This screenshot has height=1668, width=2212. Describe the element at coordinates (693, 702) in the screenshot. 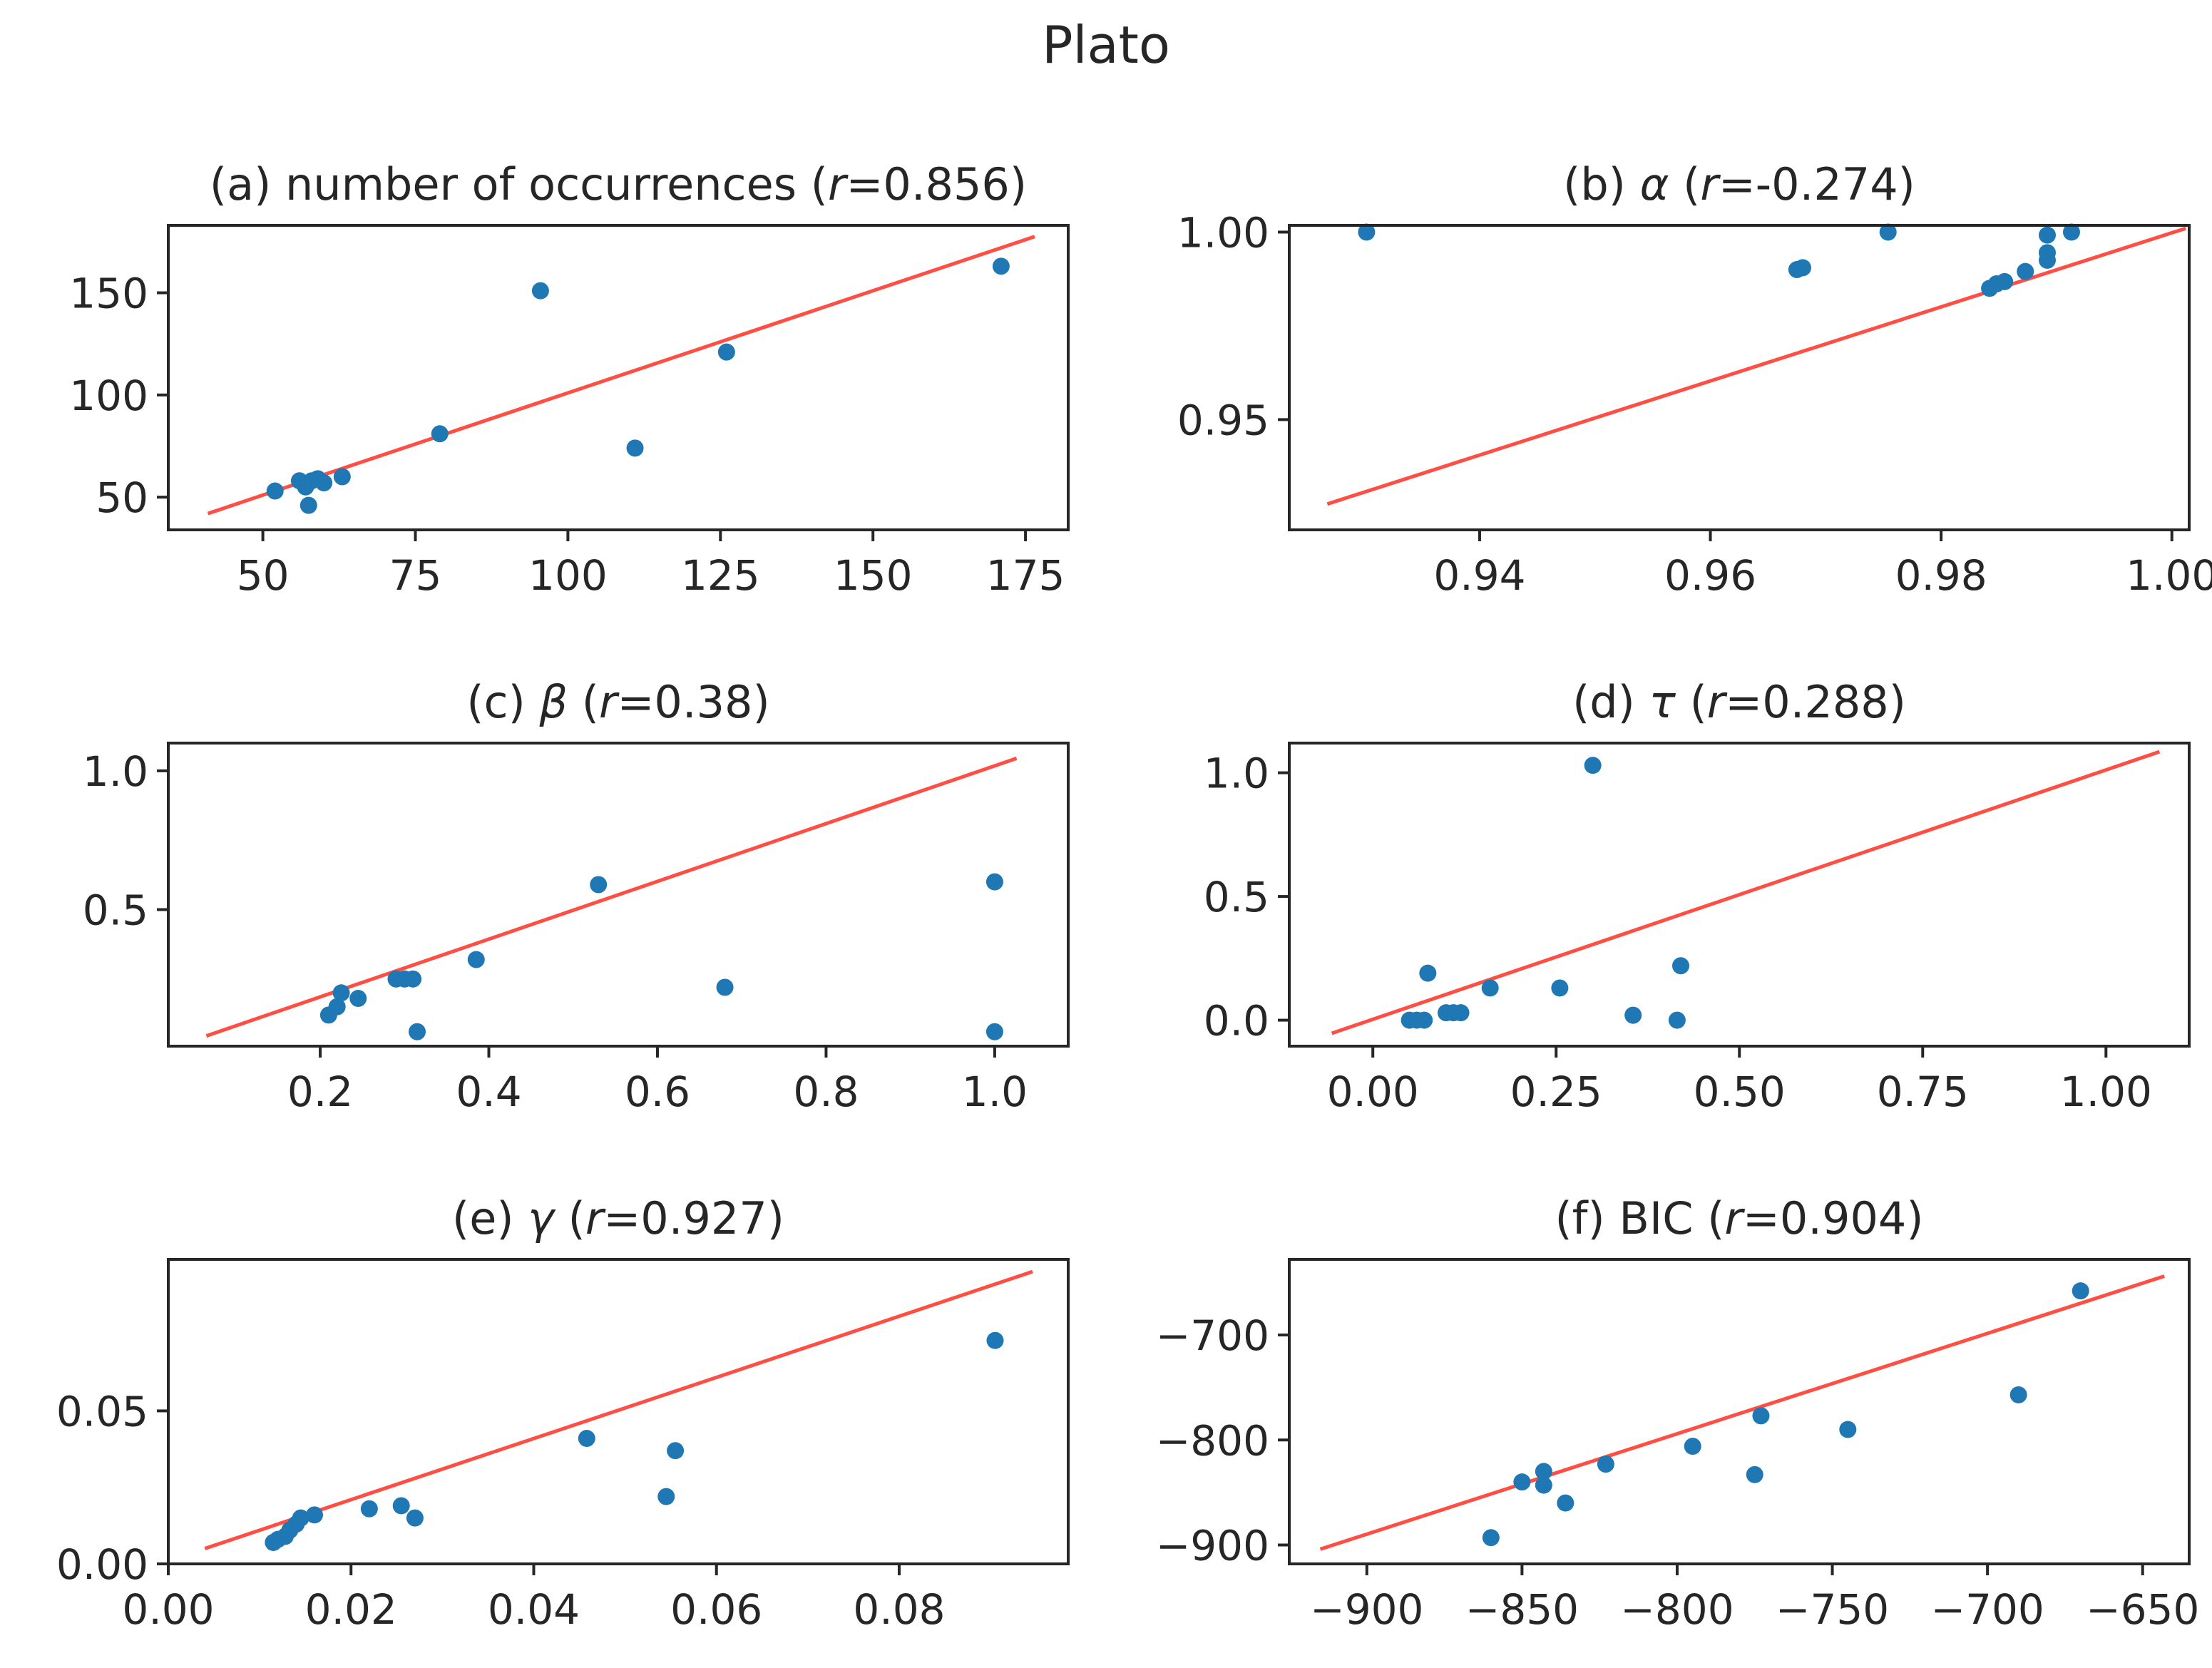

I see `panel-c-title-part: =0.38)` at that location.